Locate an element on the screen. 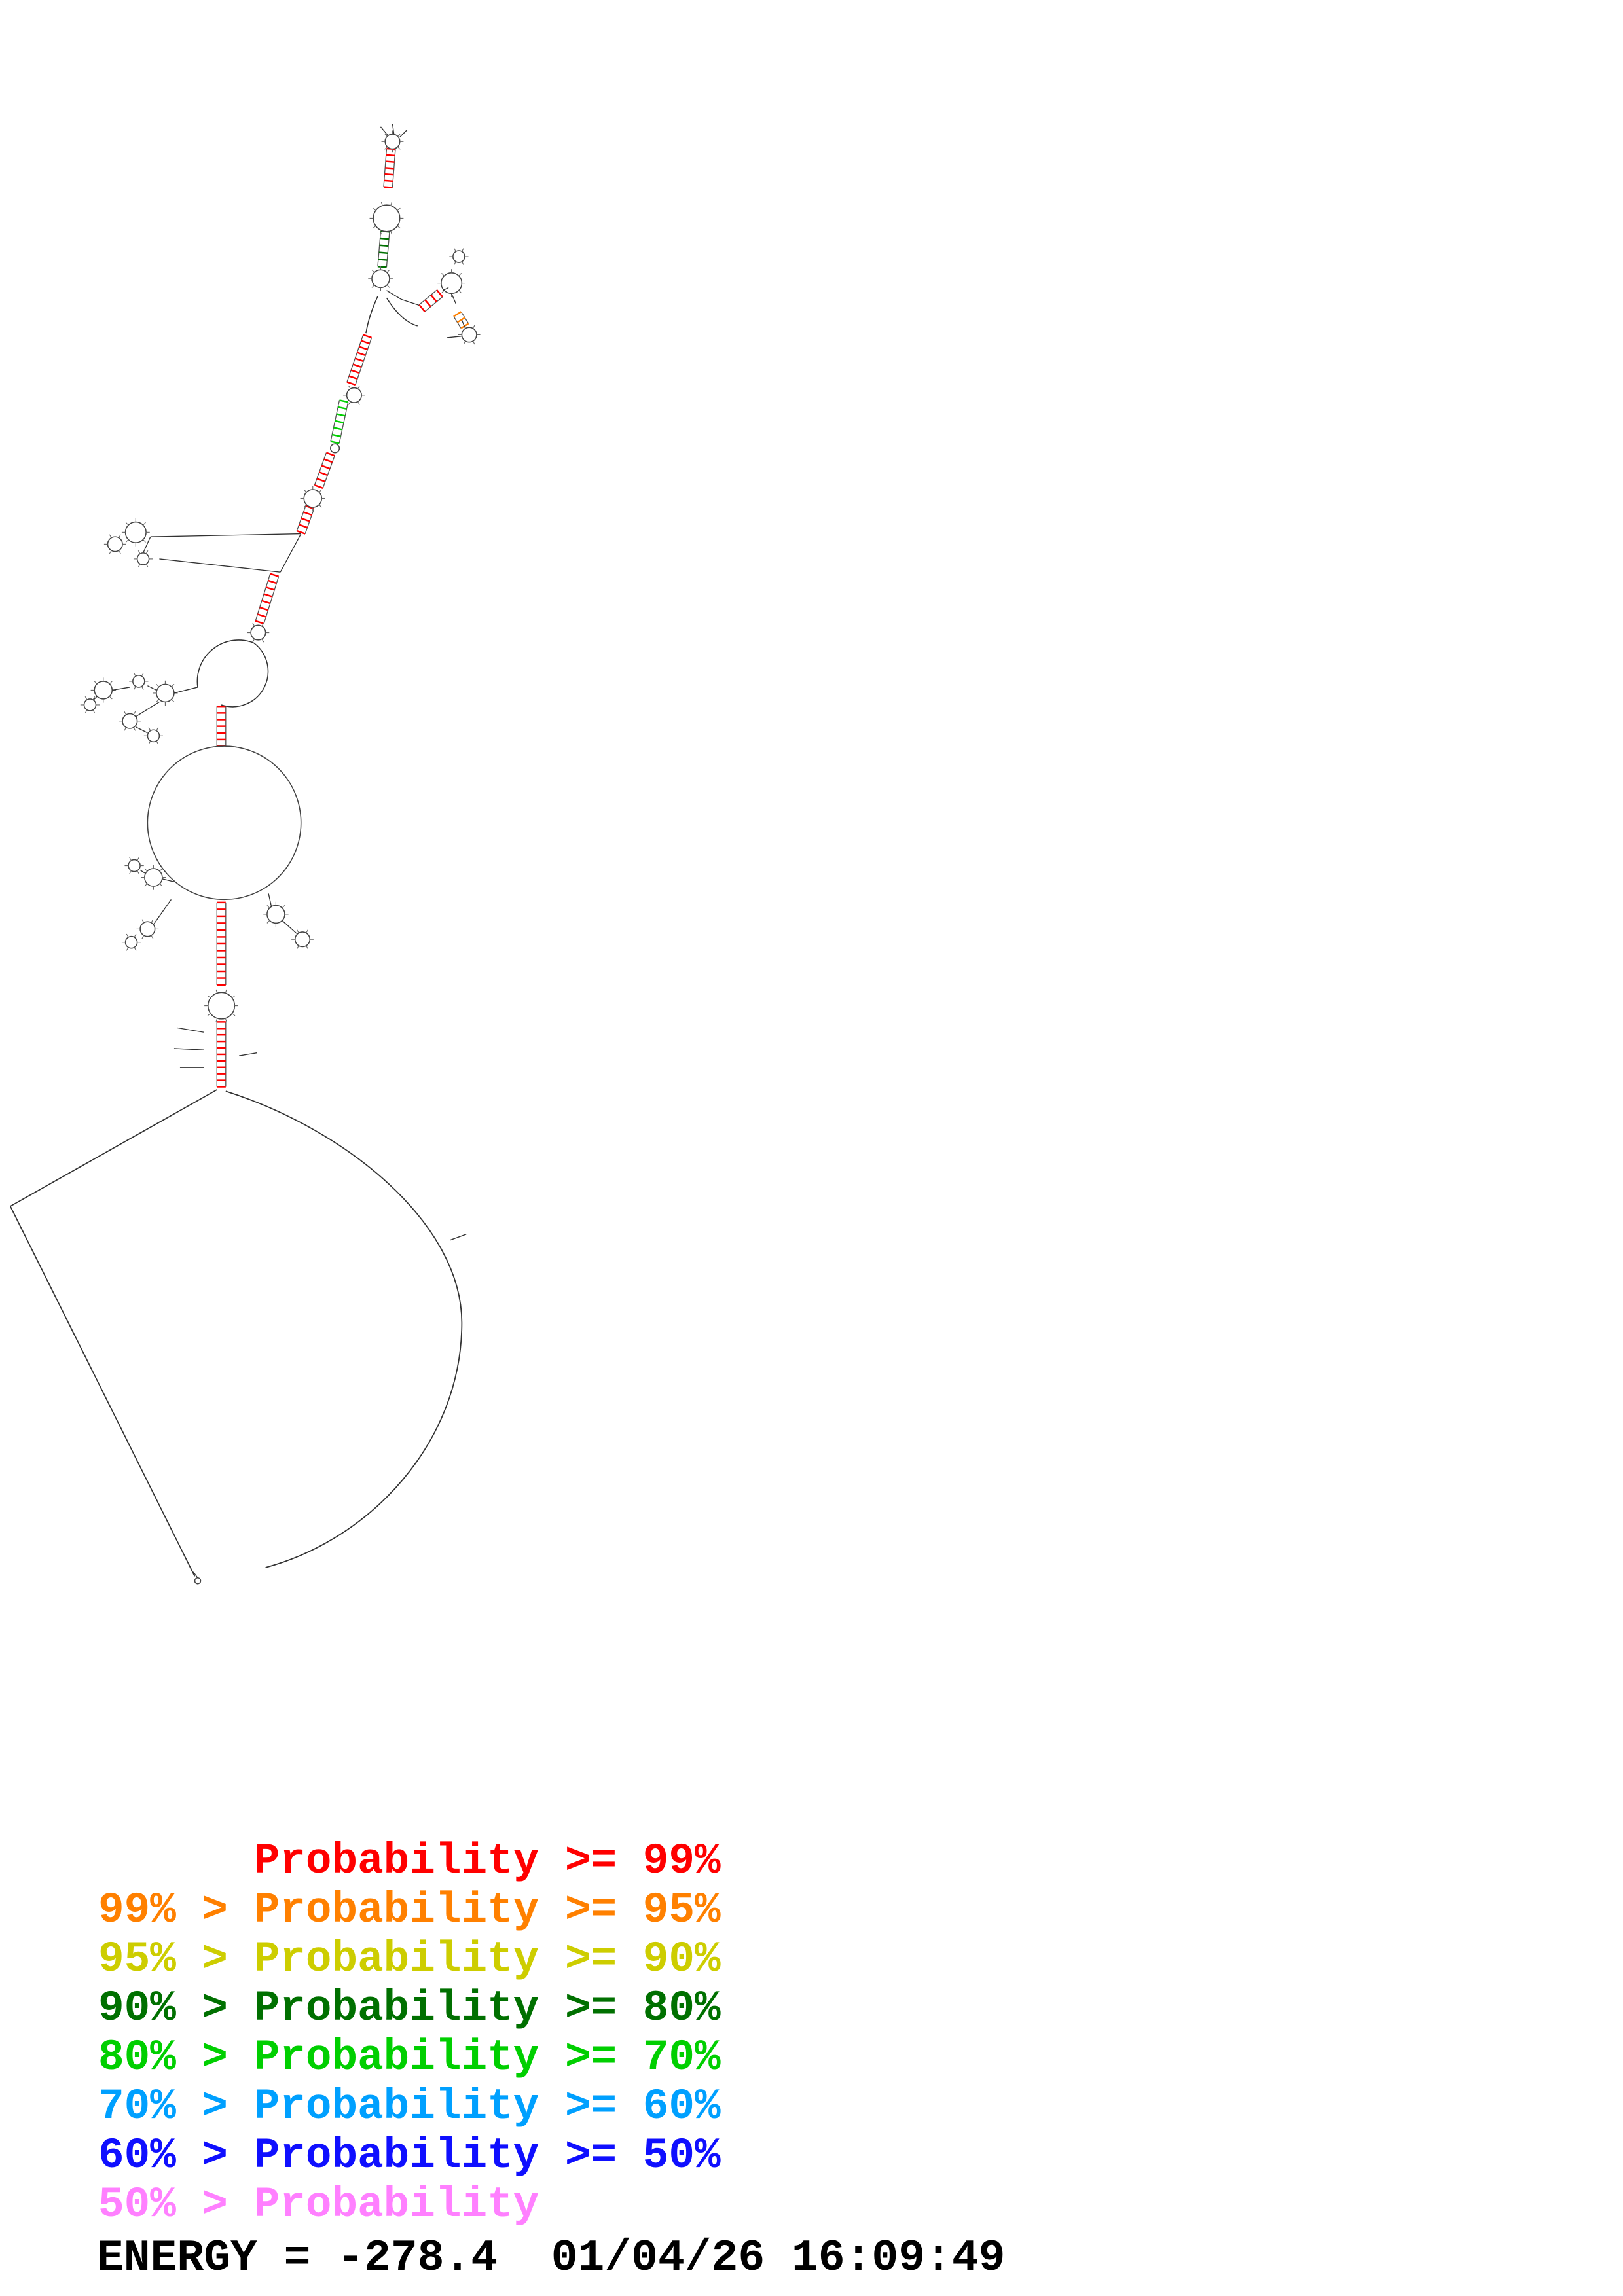 The width and height of the screenshot is (1623, 2296). legend-entry: Probability >= 99% is located at coordinates (409, 1861).